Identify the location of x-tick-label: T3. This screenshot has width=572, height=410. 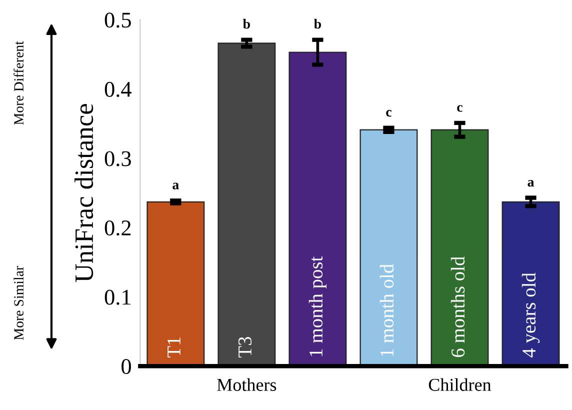
(245, 347).